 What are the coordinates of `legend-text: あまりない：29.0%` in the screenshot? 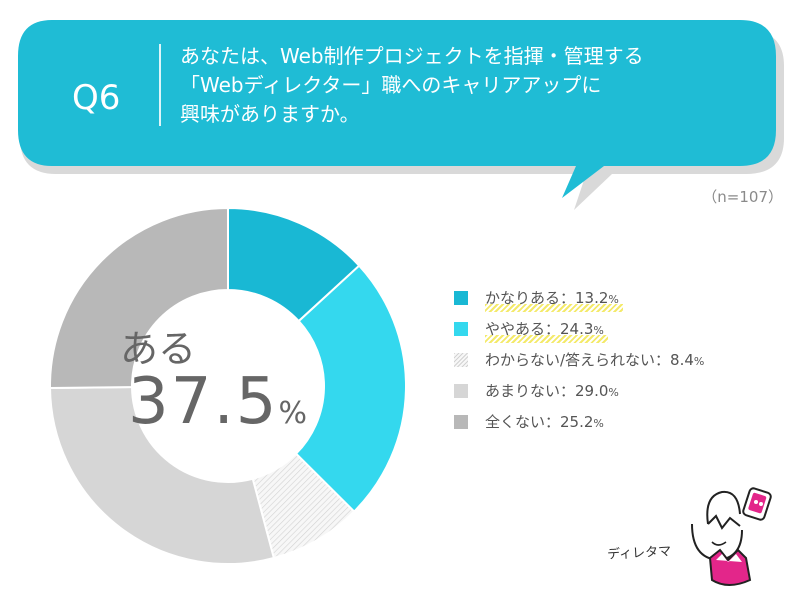 It's located at (552, 391).